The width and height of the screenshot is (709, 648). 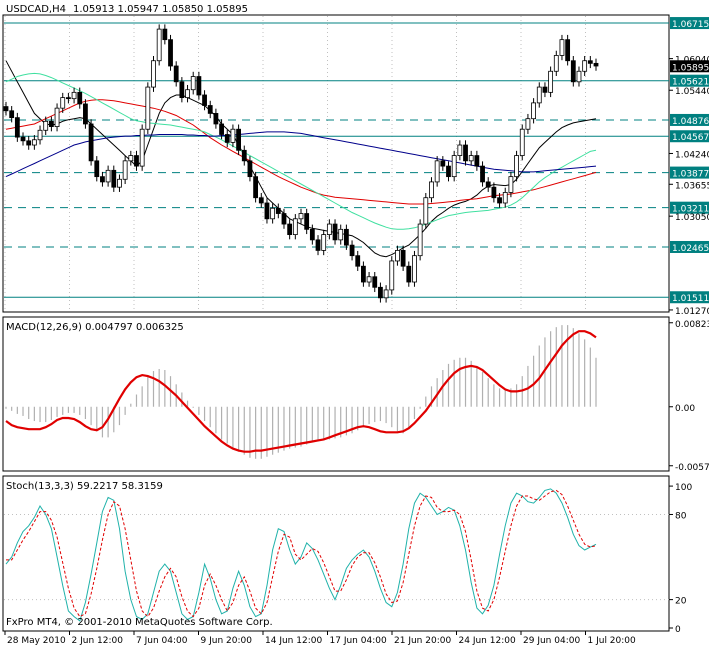 What do you see at coordinates (84, 486) in the screenshot?
I see `stoch-title: Stoch(13,3,3) 59.2217 58.3159` at bounding box center [84, 486].